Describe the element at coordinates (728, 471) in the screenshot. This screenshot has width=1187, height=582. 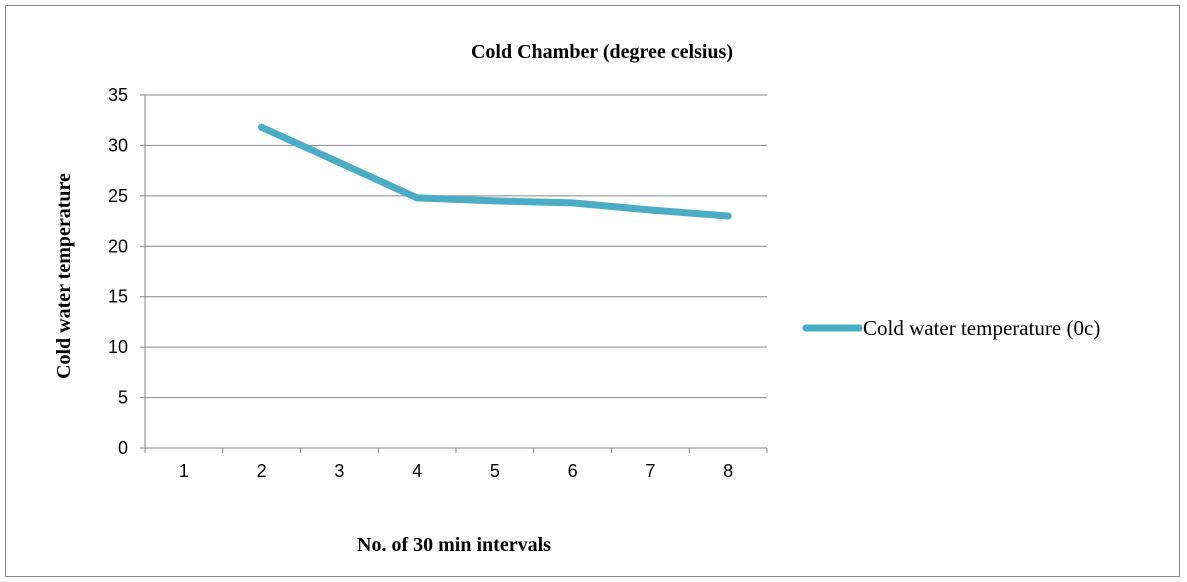
I see `x-tick-label: 8` at that location.